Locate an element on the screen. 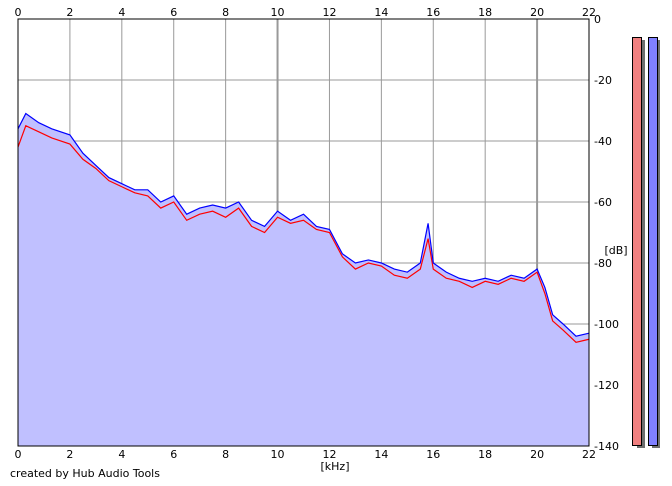 Image resolution: width=672 pixels, height=486 pixels. y-tick-label: -140 is located at coordinates (606, 446).